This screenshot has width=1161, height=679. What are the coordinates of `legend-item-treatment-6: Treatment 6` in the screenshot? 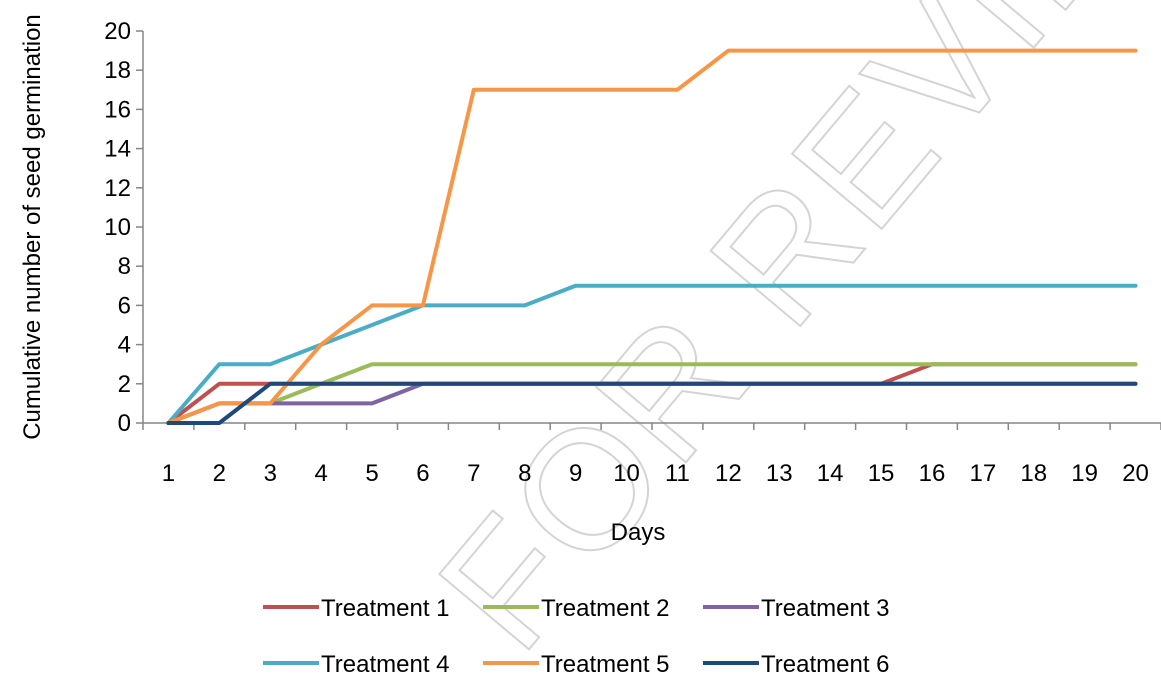 It's located at (796, 664).